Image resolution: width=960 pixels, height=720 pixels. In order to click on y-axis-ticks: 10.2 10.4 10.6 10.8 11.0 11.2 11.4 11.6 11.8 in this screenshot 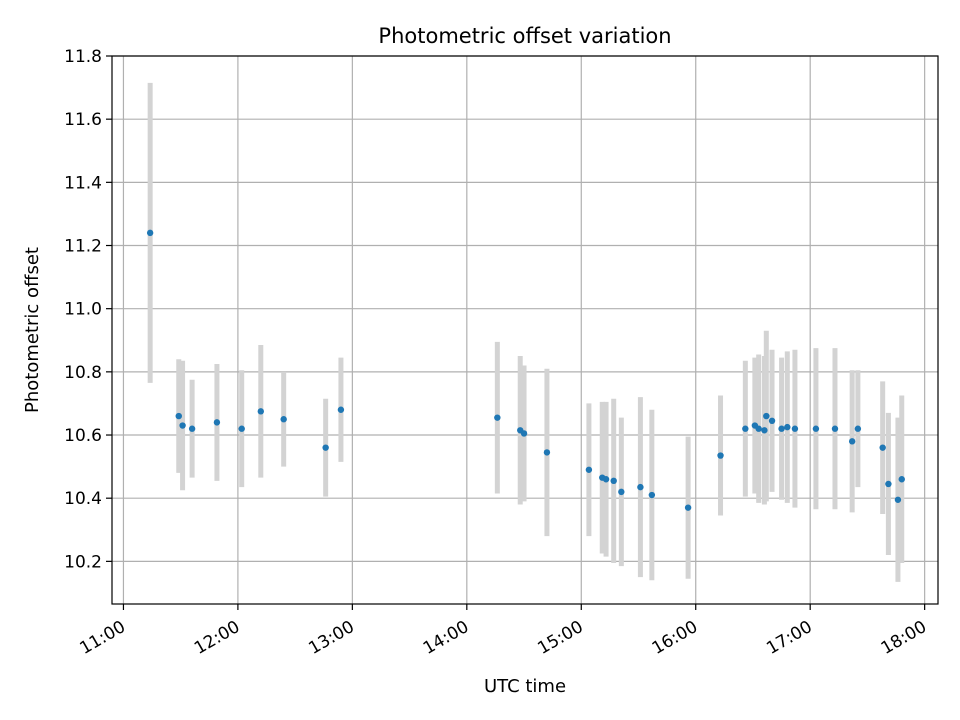, I will do `click(88, 309)`.